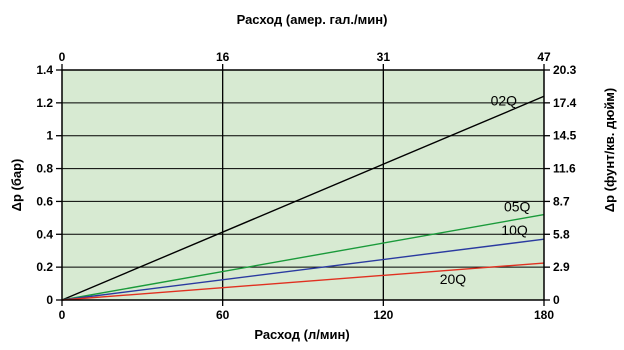  Describe the element at coordinates (44, 201) in the screenshot. I see `y-tick-label-left: 0.6` at that location.